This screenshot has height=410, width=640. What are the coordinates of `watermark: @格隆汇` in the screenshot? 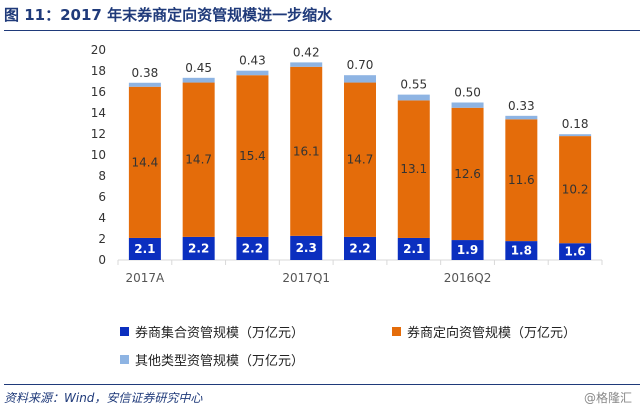 It's located at (607, 398).